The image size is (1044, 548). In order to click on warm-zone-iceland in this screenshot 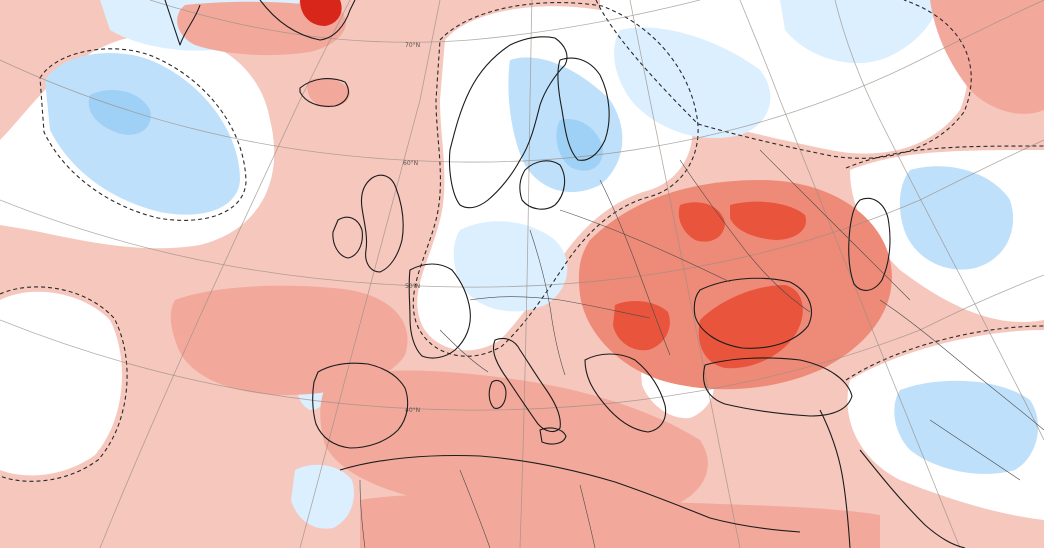, I will do `click(328, 93)`.